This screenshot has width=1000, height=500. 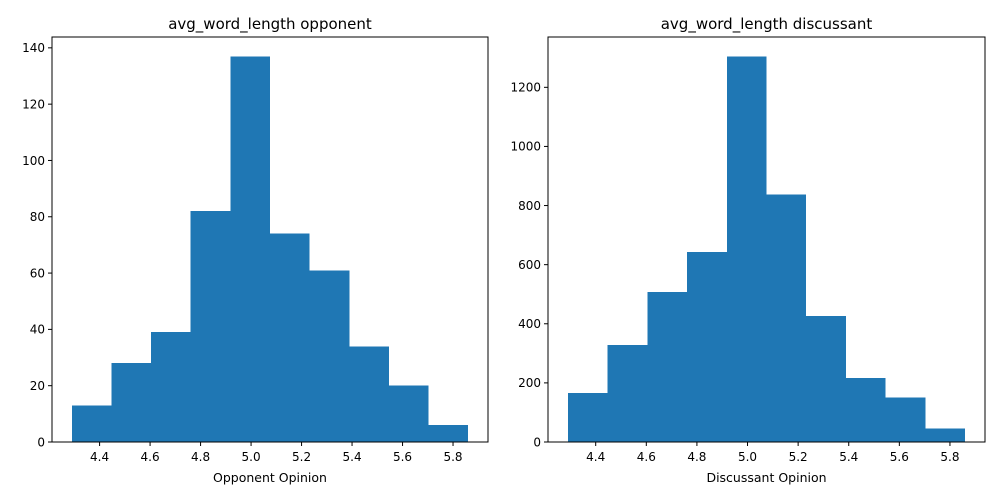 What do you see at coordinates (270, 477) in the screenshot?
I see `x-axis-label: Opponent Opinion` at bounding box center [270, 477].